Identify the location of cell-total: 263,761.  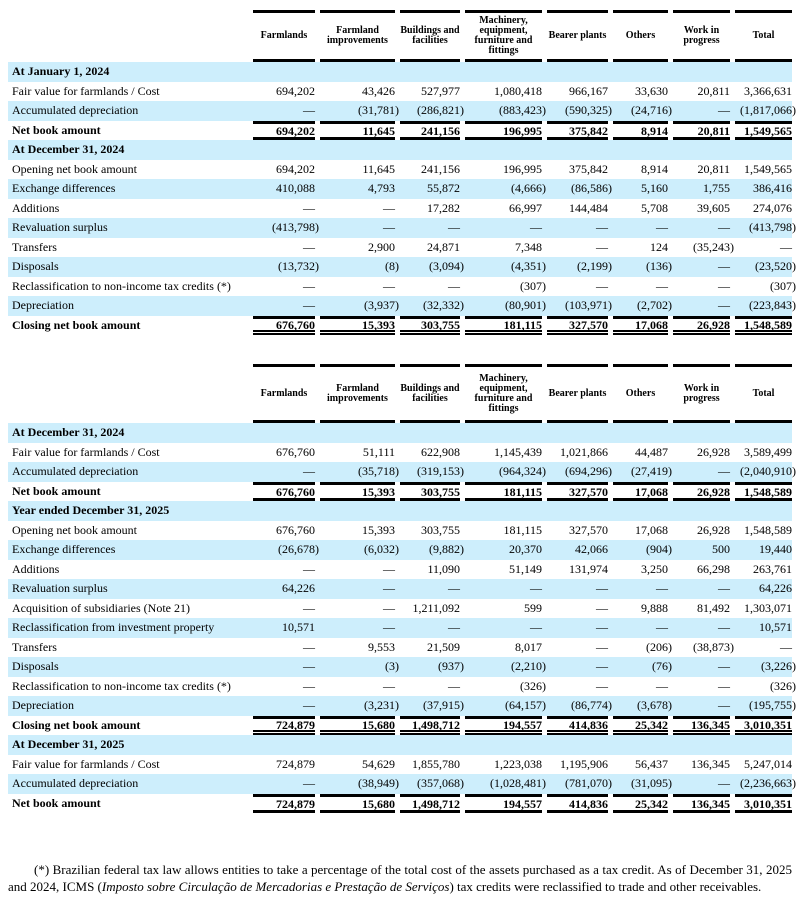
(761, 570).